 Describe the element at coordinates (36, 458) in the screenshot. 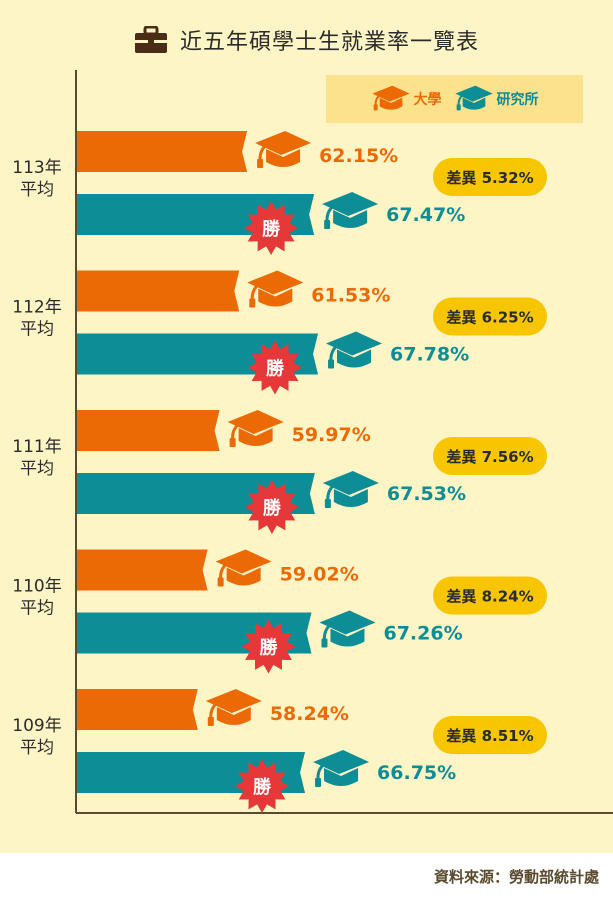

I see `category-label: 111年平均` at that location.